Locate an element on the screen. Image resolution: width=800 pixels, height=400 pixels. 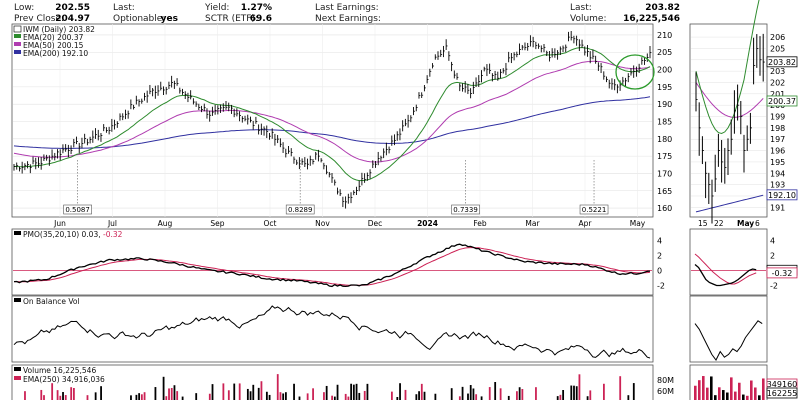
zoom-tick-label: 196 is located at coordinates (777, 151).